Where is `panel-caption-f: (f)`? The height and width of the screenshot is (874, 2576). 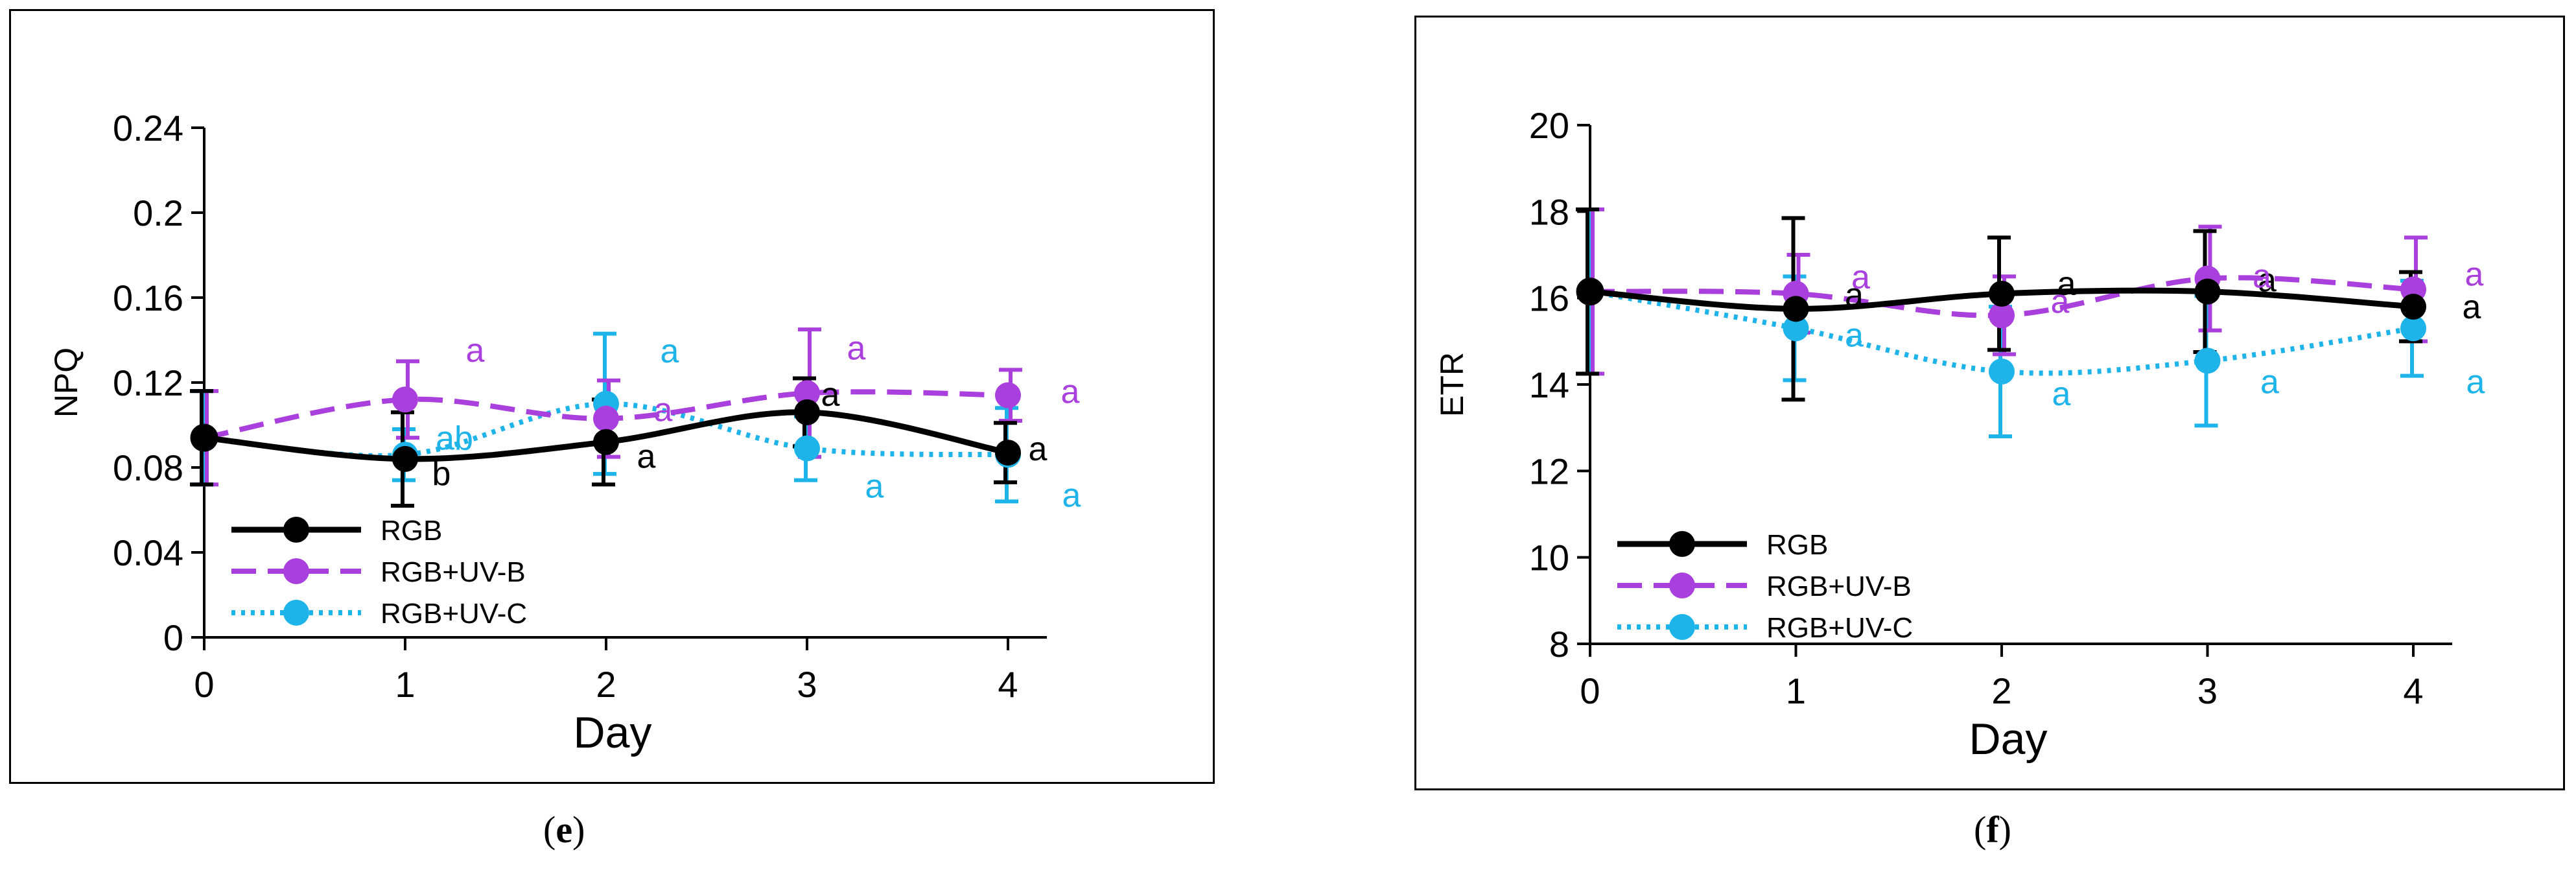 panel-caption-f: (f) is located at coordinates (1992, 830).